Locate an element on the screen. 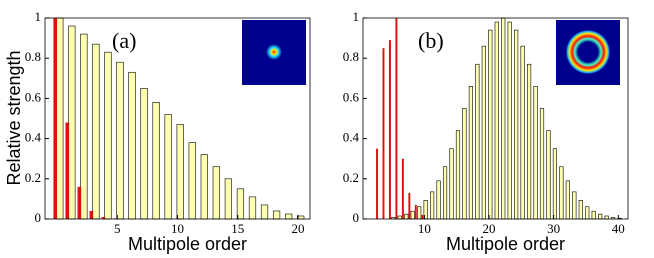  panel-label: (b) is located at coordinates (431, 40).